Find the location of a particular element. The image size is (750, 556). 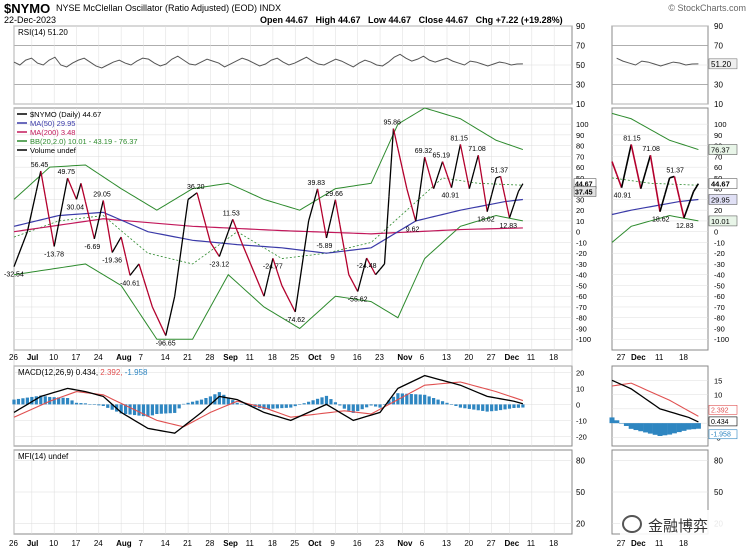

x-axis-label: Aug is located at coordinates (124, 357).